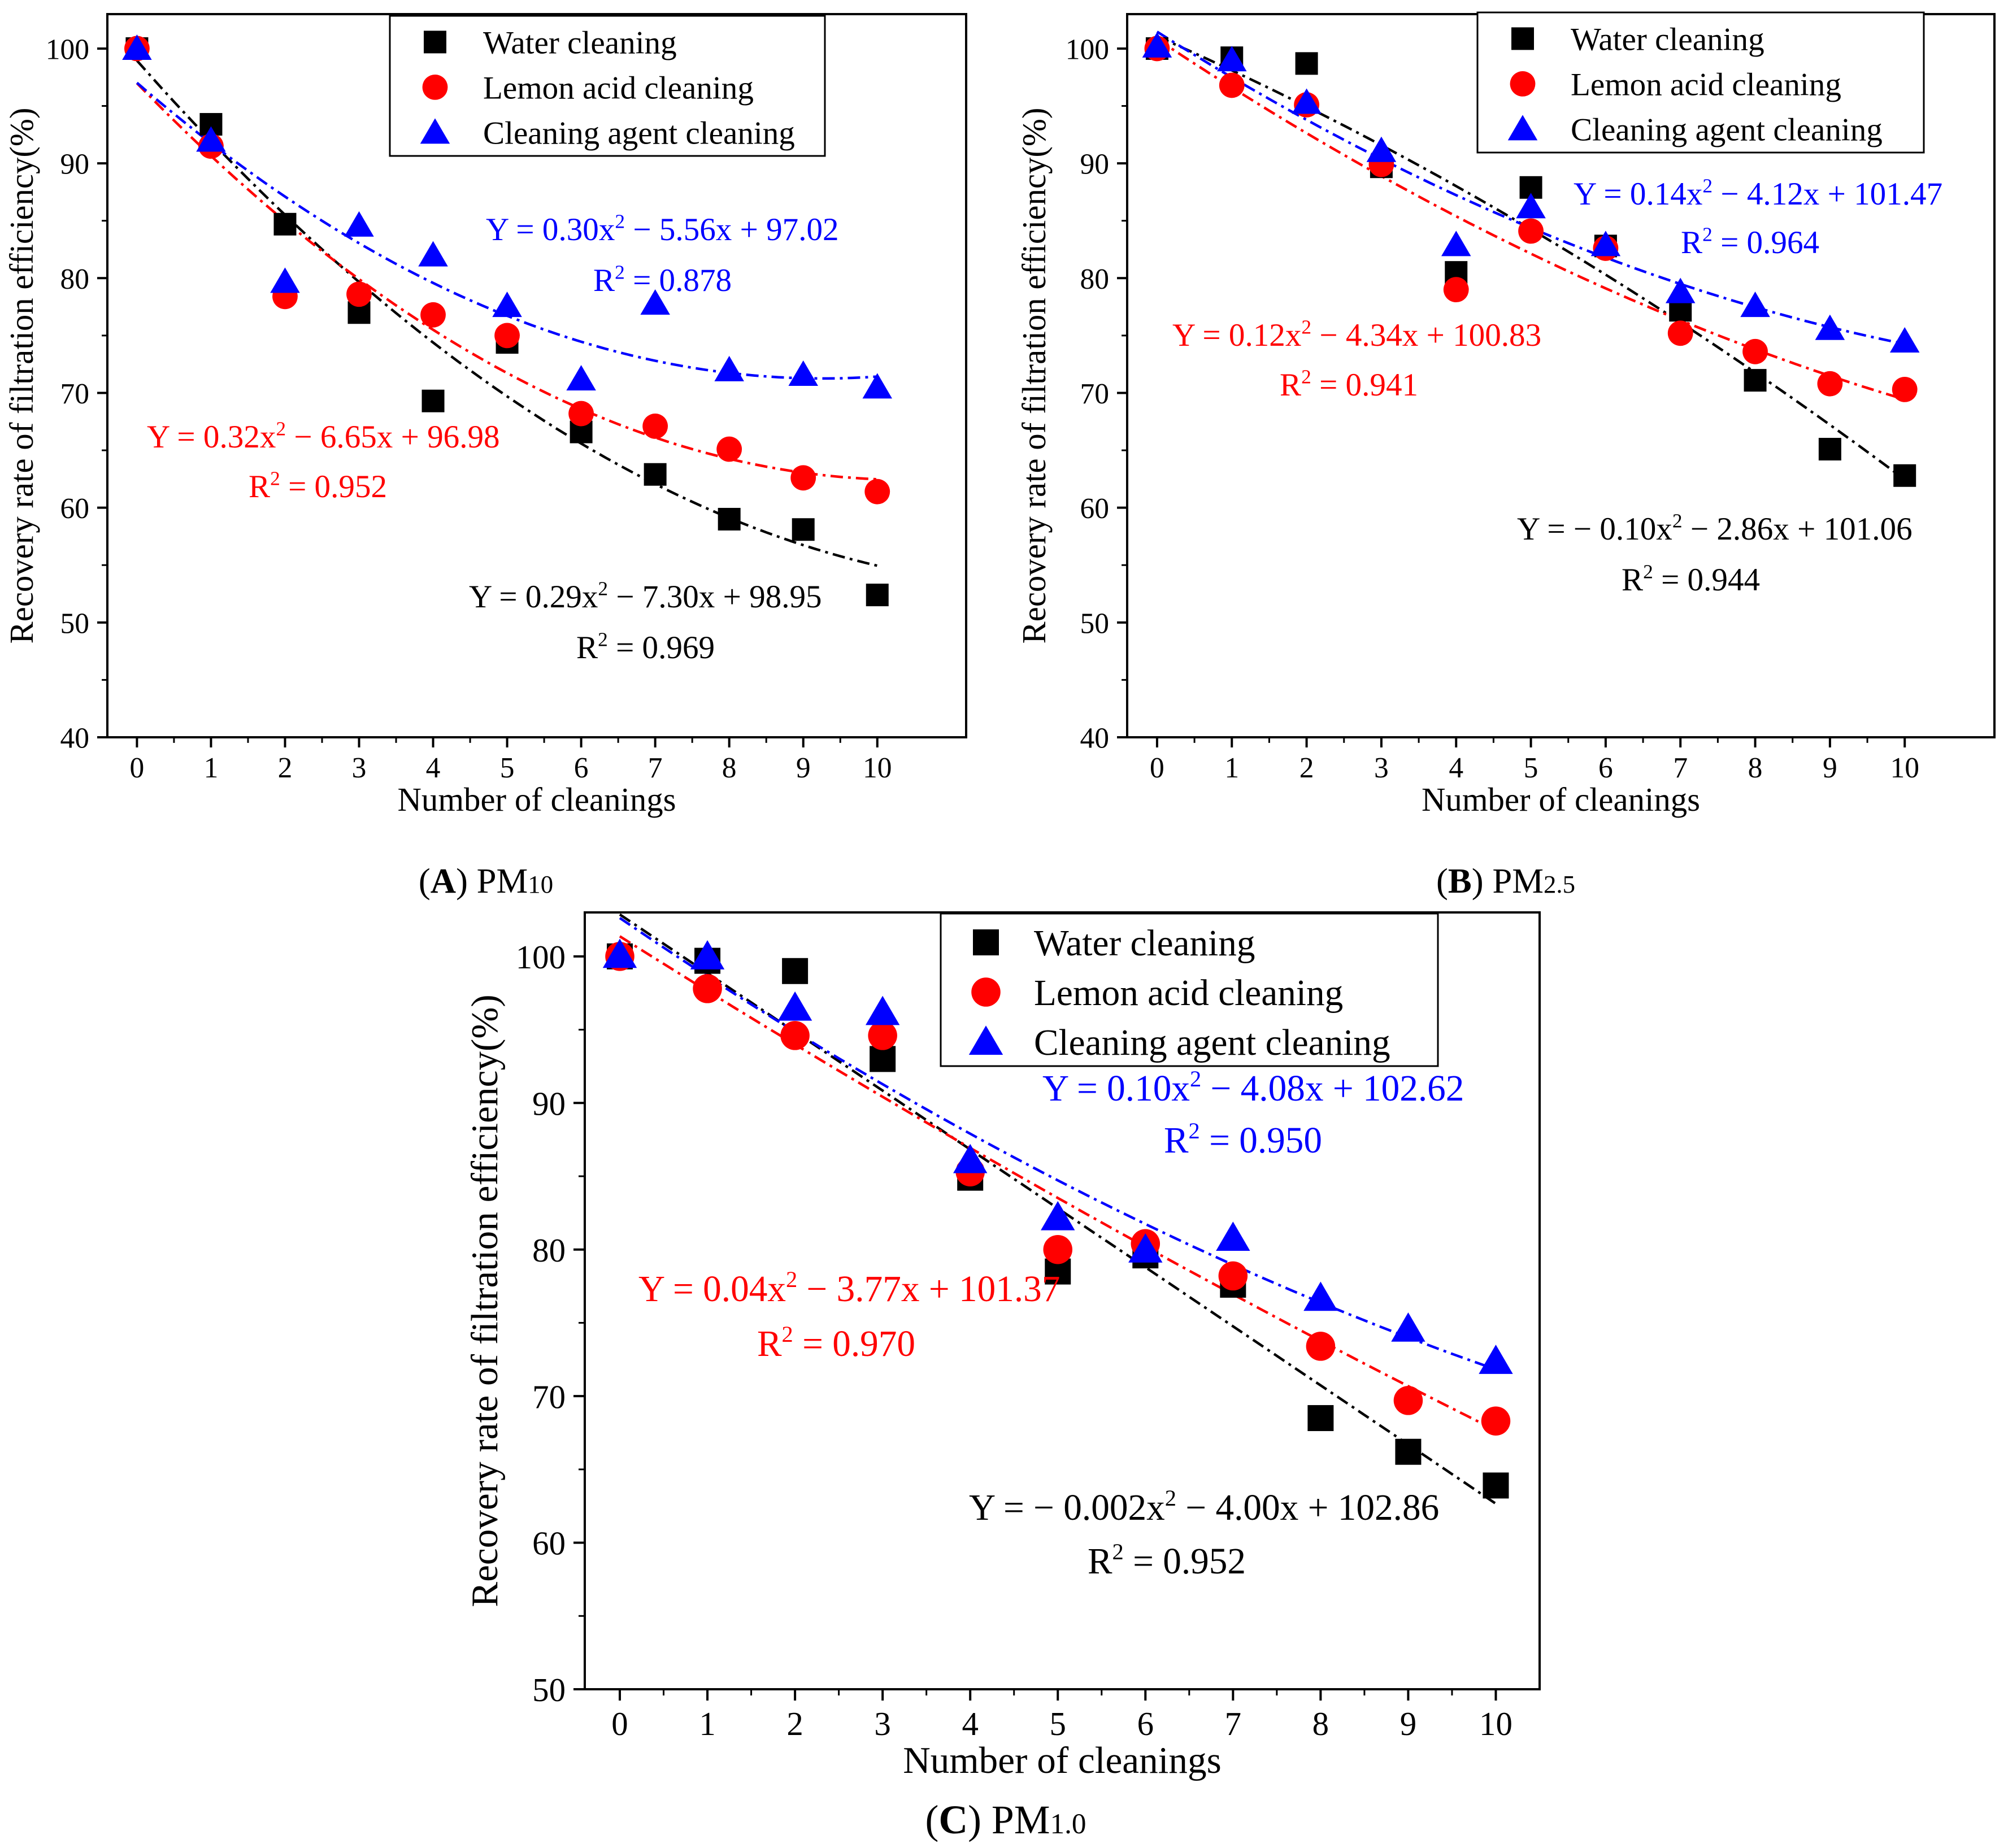  I want to click on fit-equation-water: Y = − 0.002x2 − 4.00x + 102.86, so click(1204, 1506).